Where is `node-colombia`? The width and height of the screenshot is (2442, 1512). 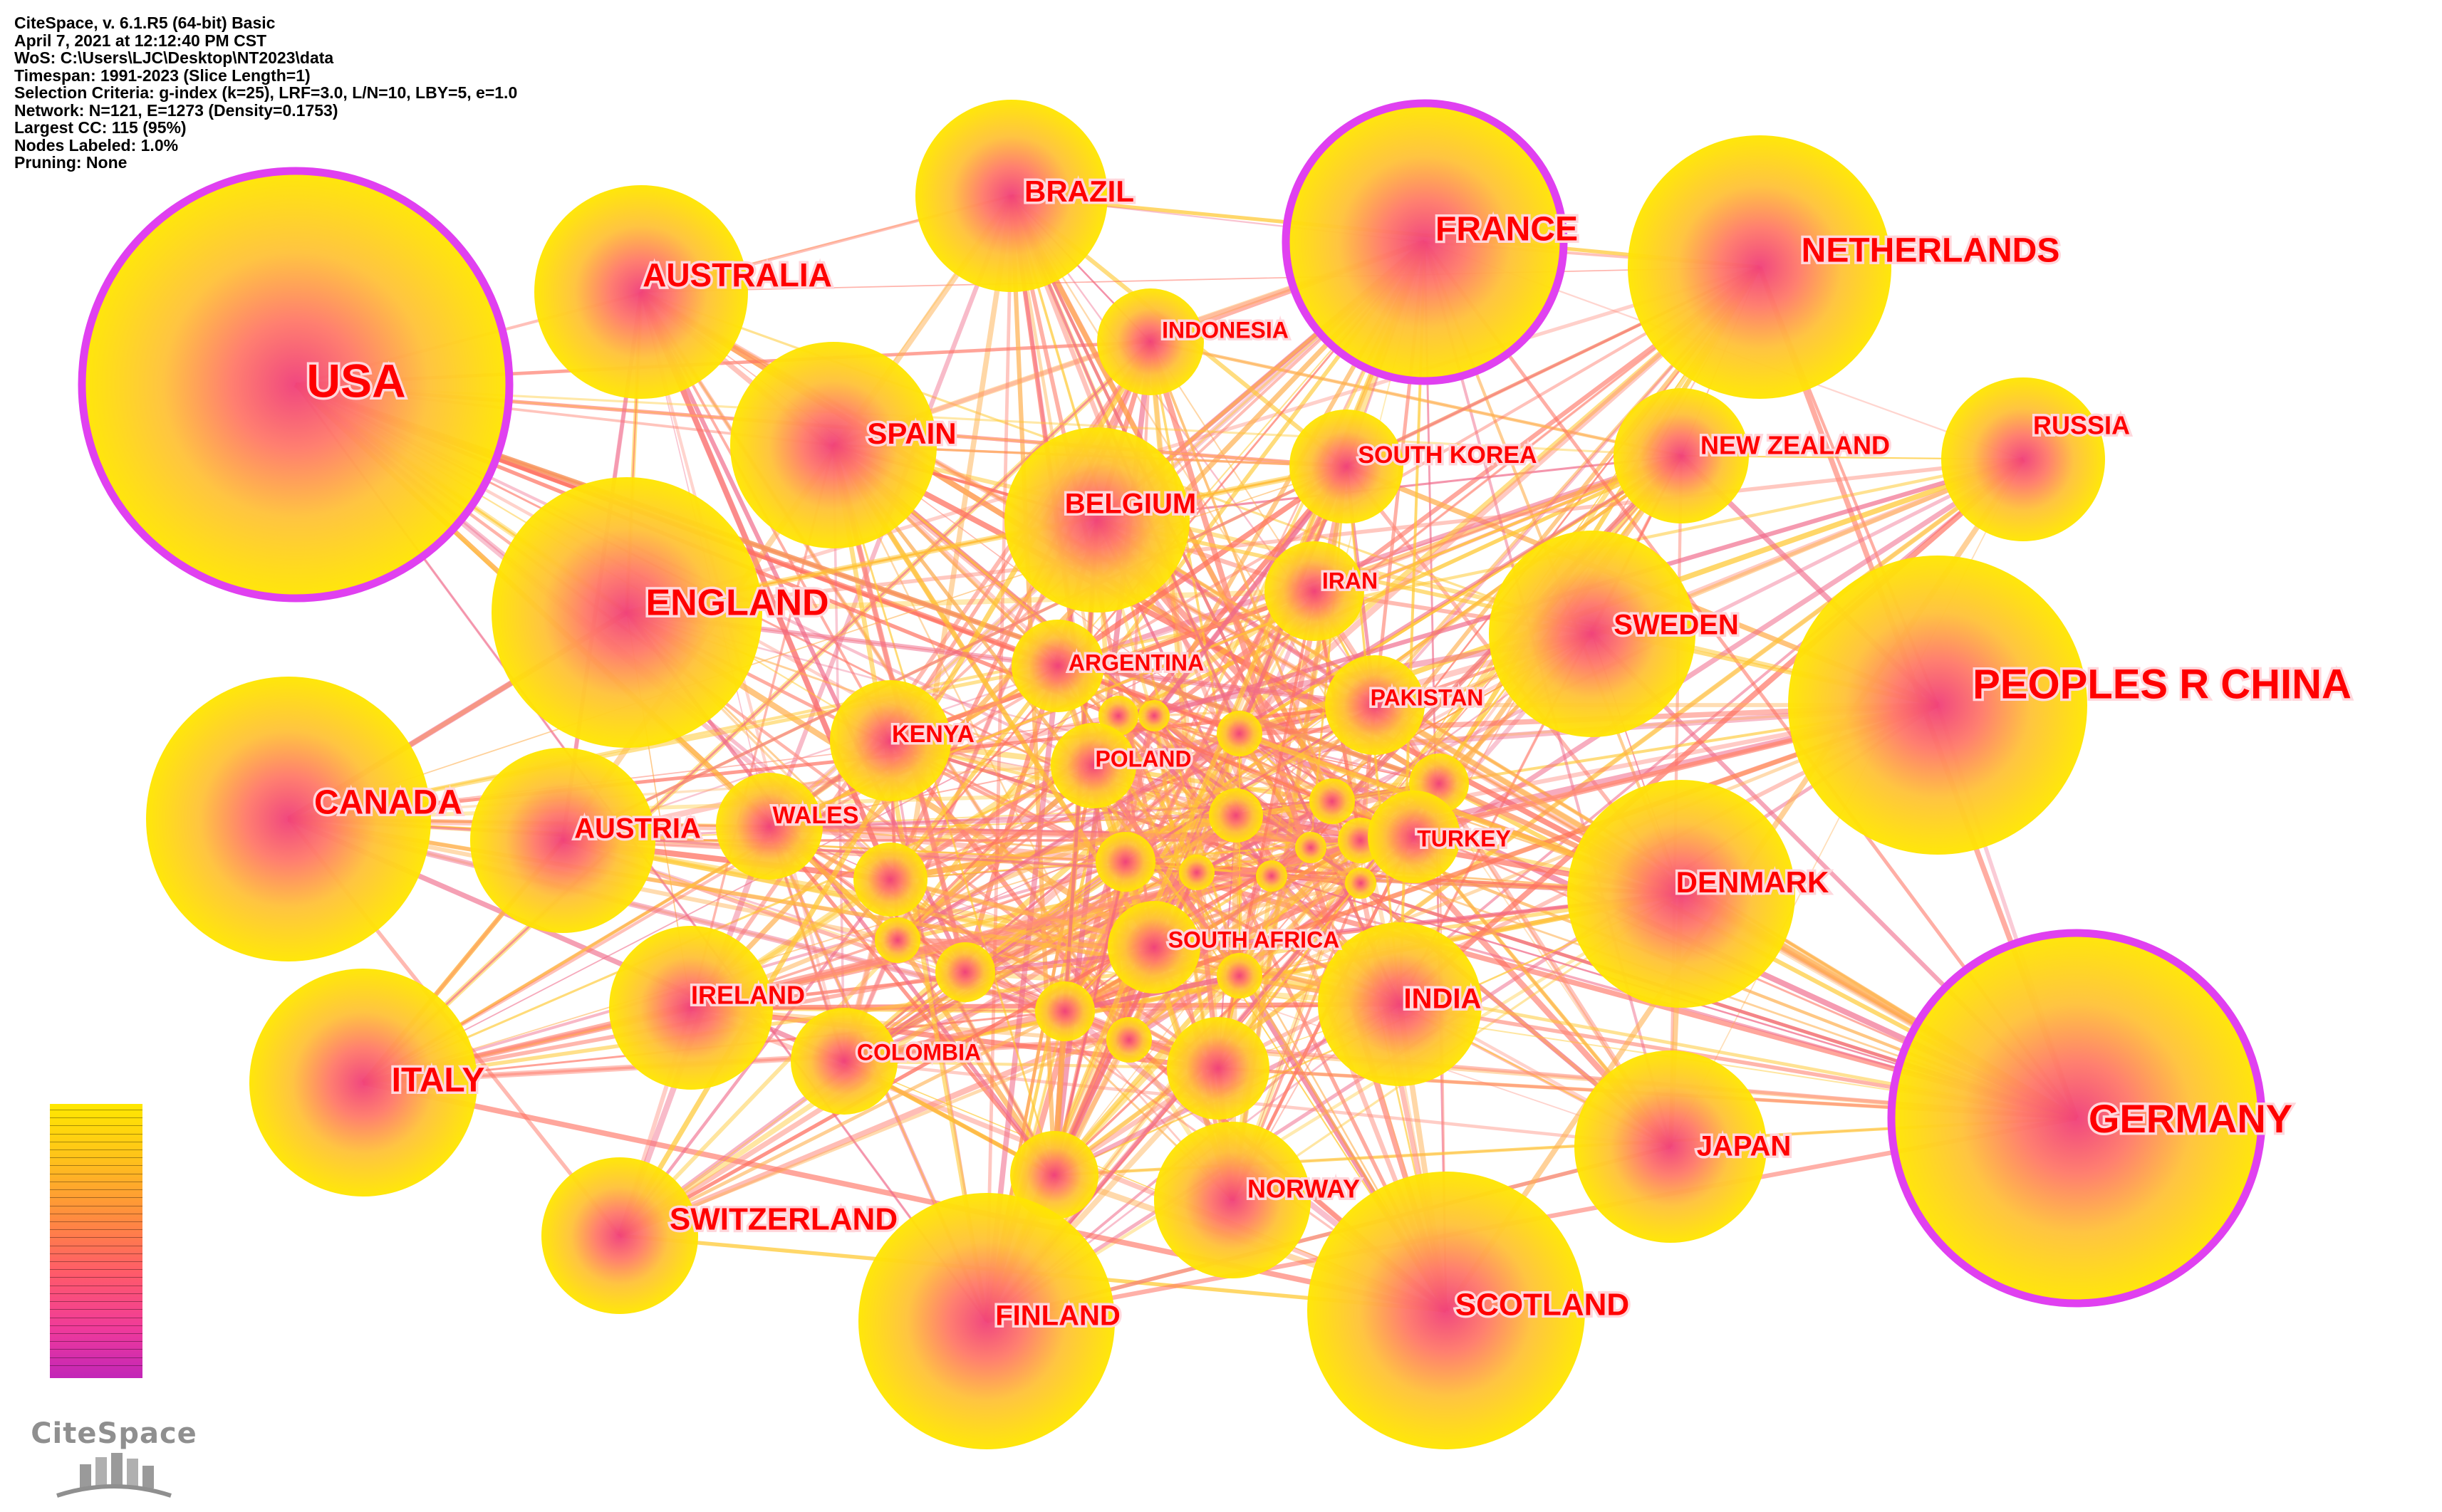 node-colombia is located at coordinates (844, 1061).